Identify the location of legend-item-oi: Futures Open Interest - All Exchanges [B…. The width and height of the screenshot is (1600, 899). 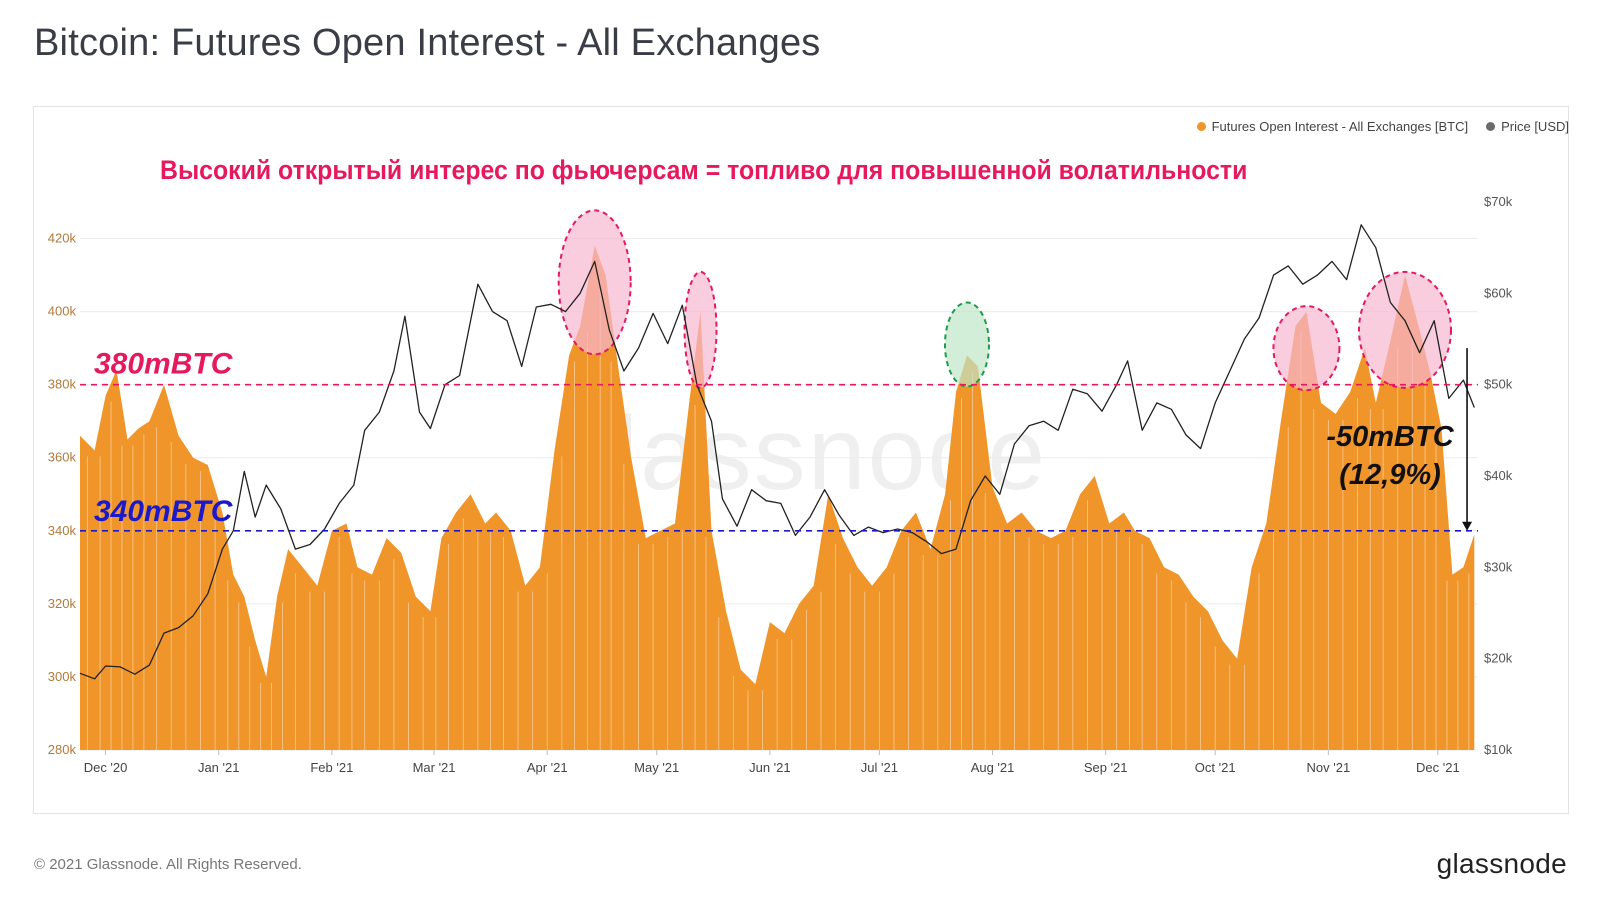
(1332, 126).